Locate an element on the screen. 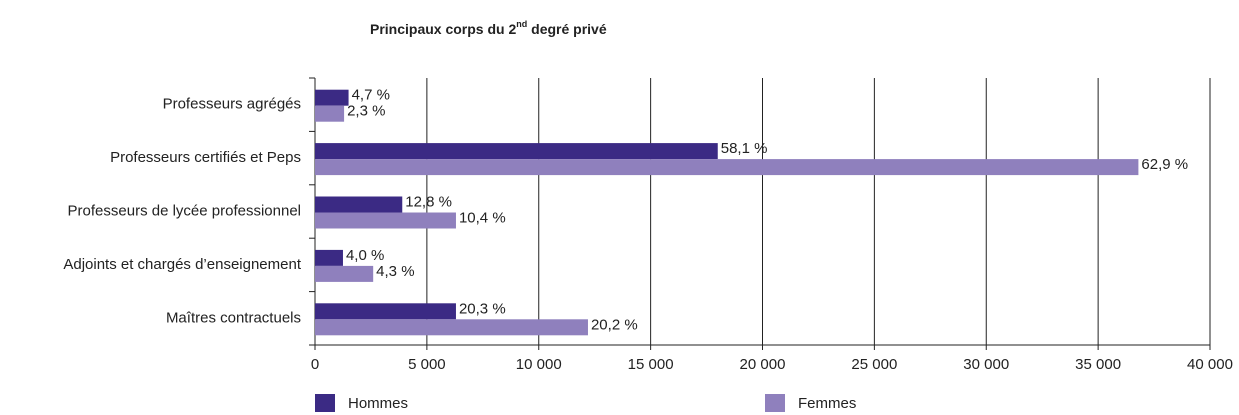 This screenshot has height=415, width=1239. x-tick-label: 15 000 is located at coordinates (651, 364).